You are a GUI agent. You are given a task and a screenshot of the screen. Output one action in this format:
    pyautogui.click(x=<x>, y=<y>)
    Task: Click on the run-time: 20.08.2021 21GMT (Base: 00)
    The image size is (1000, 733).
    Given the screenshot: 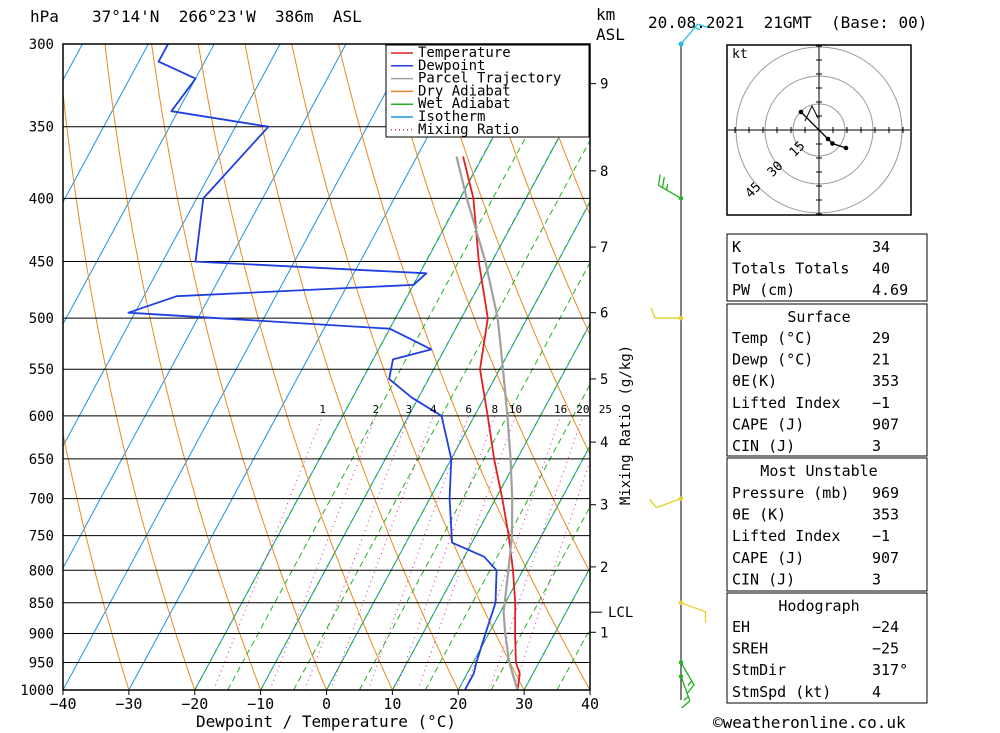 What is the action you would take?
    pyautogui.click(x=787, y=22)
    